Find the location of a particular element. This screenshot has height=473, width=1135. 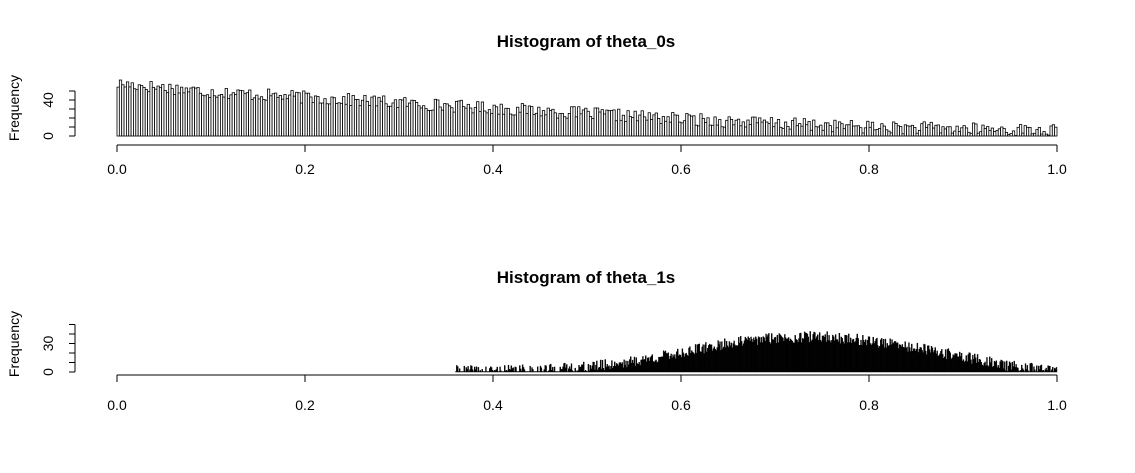

y-axis-theta-1s: 0 30 is located at coordinates (58, 350).